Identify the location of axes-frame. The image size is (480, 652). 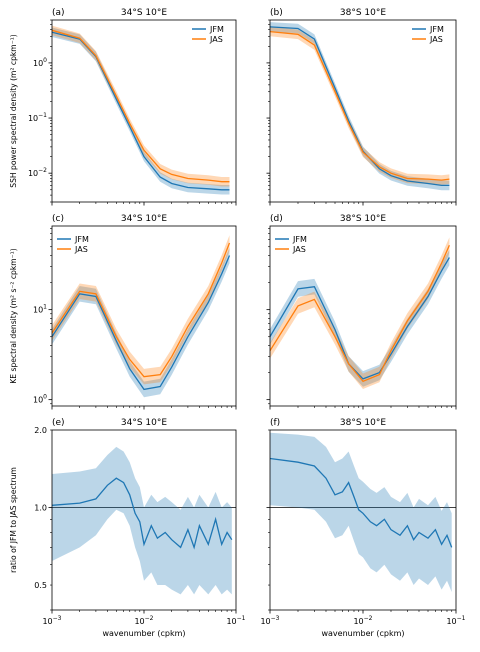
(144, 111).